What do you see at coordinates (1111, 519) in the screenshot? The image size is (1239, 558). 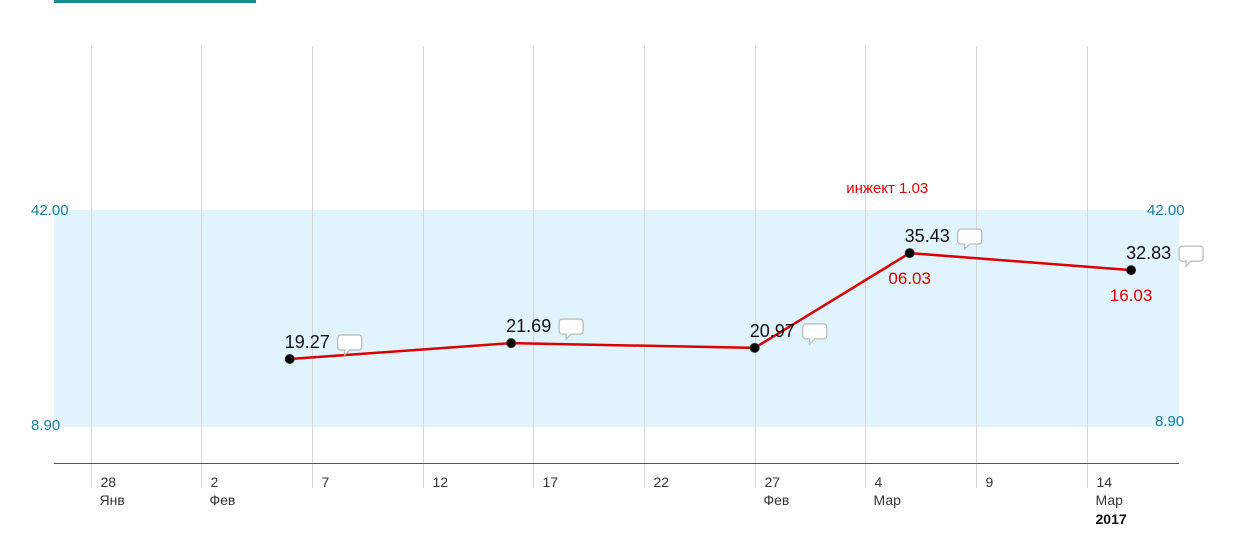 I see `x-tick-year: 2017` at bounding box center [1111, 519].